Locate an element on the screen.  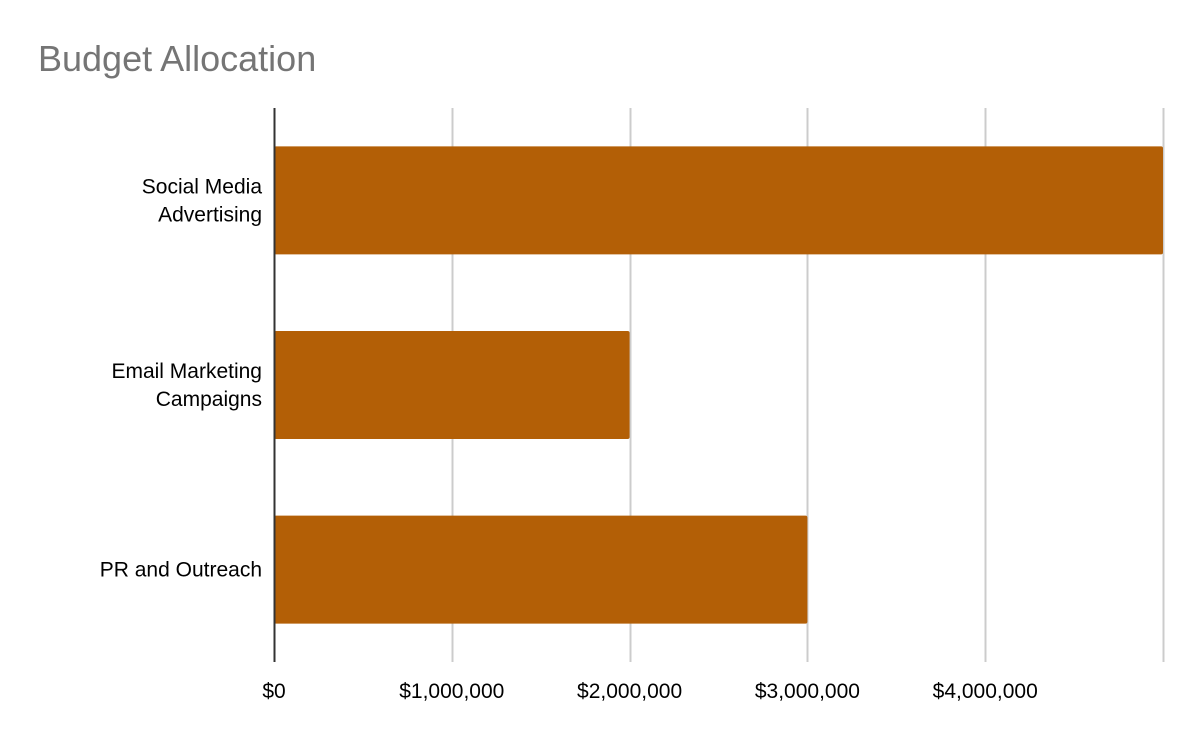
category-label: Social Media Advertising is located at coordinates (202, 200).